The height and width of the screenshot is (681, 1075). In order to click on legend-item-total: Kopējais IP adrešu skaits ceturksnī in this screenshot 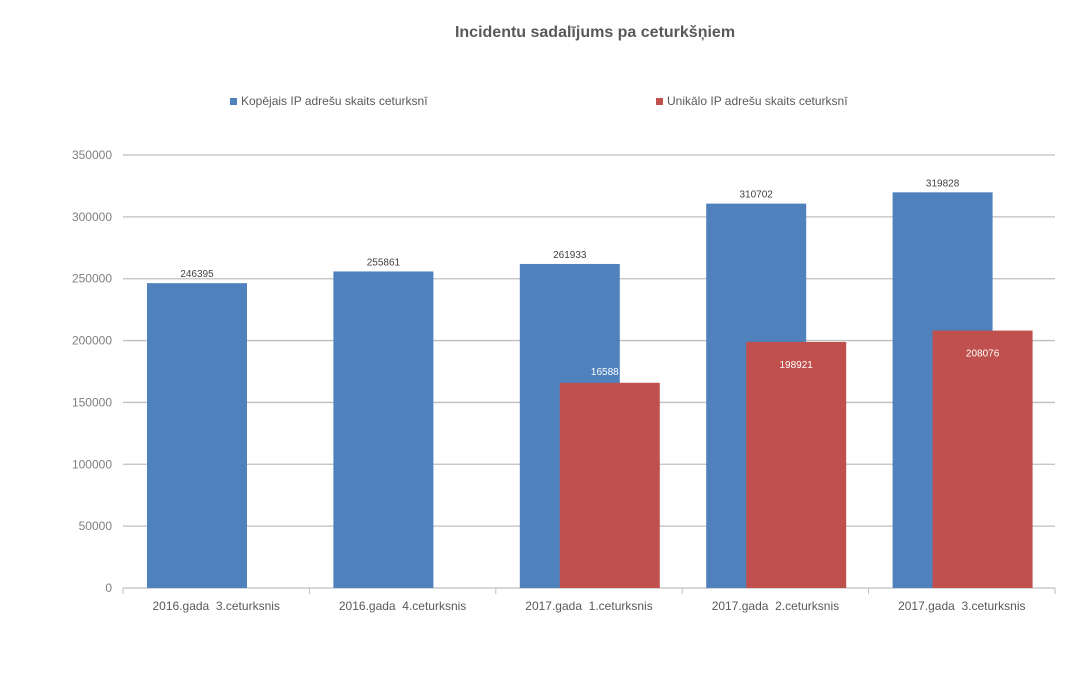, I will do `click(329, 101)`.